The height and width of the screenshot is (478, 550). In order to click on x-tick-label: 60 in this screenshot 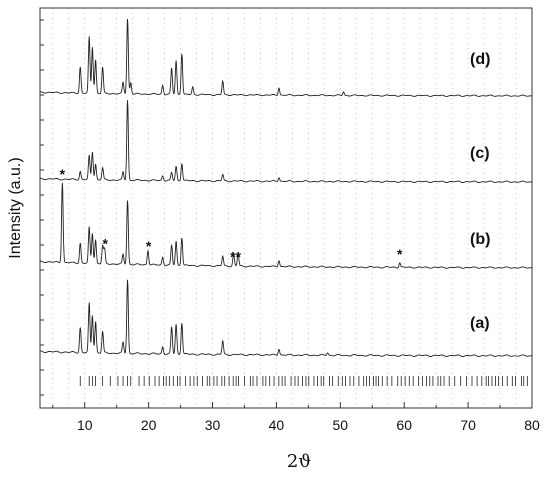, I will do `click(404, 425)`.